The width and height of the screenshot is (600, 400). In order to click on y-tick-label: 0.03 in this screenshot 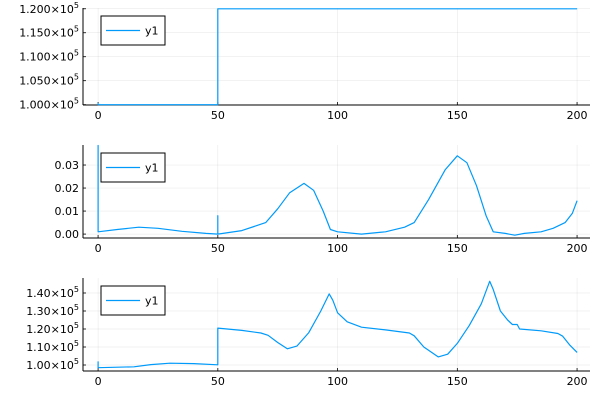, I will do `click(67, 165)`.